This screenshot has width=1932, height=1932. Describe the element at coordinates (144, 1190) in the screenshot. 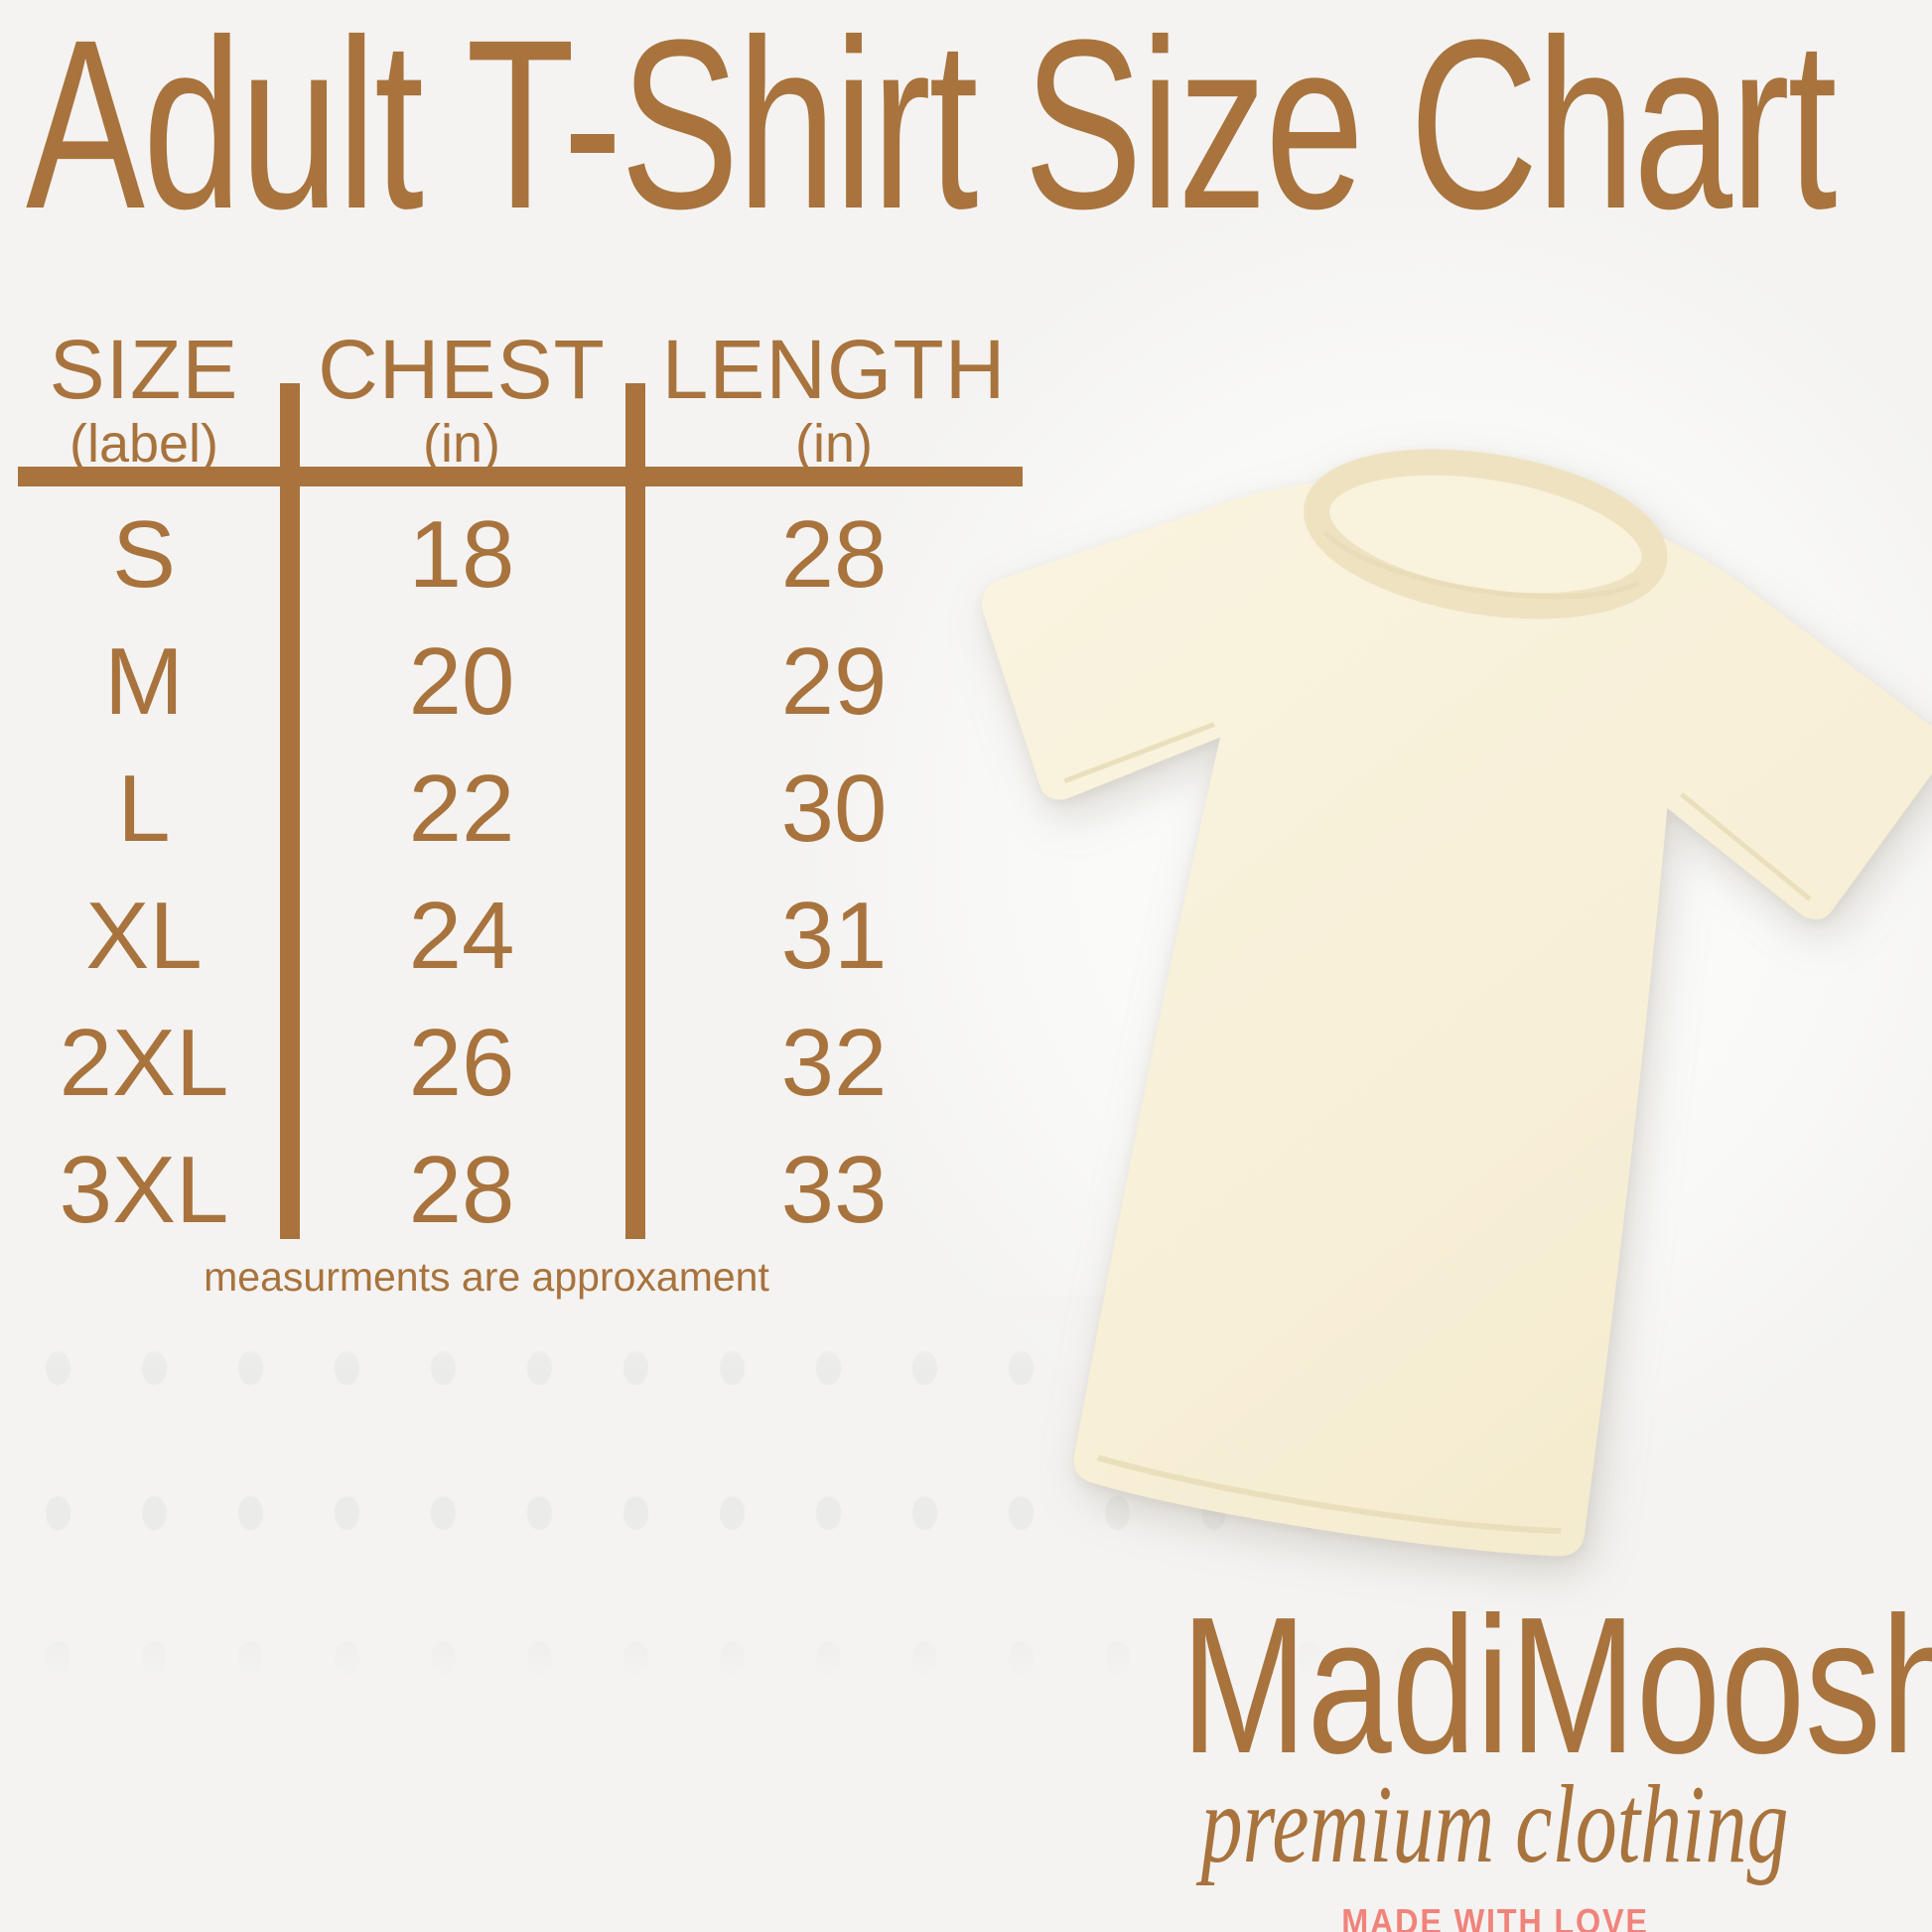

I see `row-3xl-size: 3XL` at that location.